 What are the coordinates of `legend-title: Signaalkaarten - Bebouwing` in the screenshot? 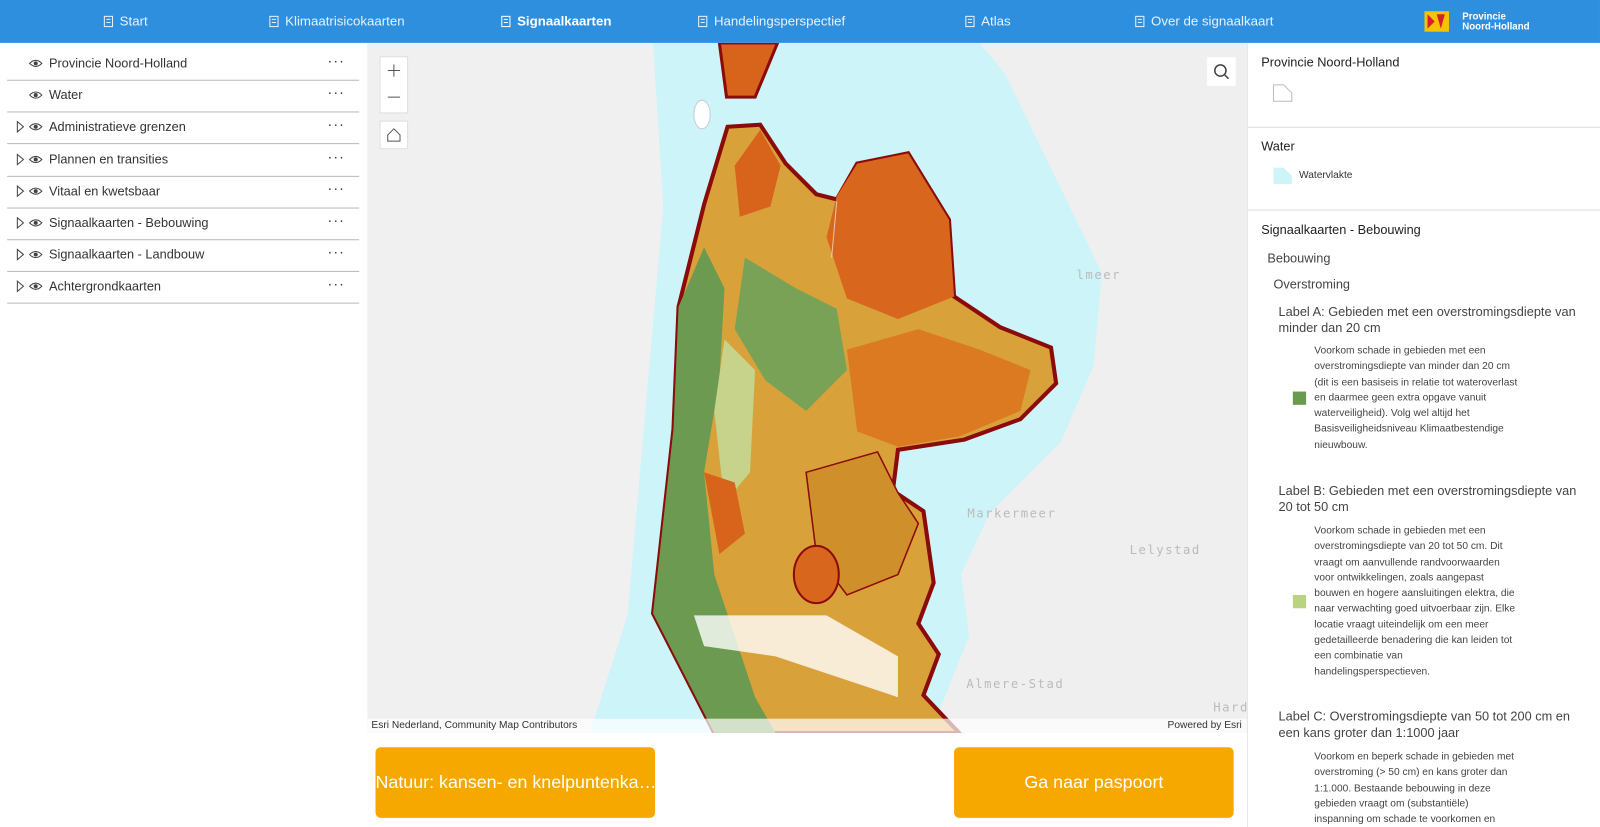 It's located at (1341, 230).